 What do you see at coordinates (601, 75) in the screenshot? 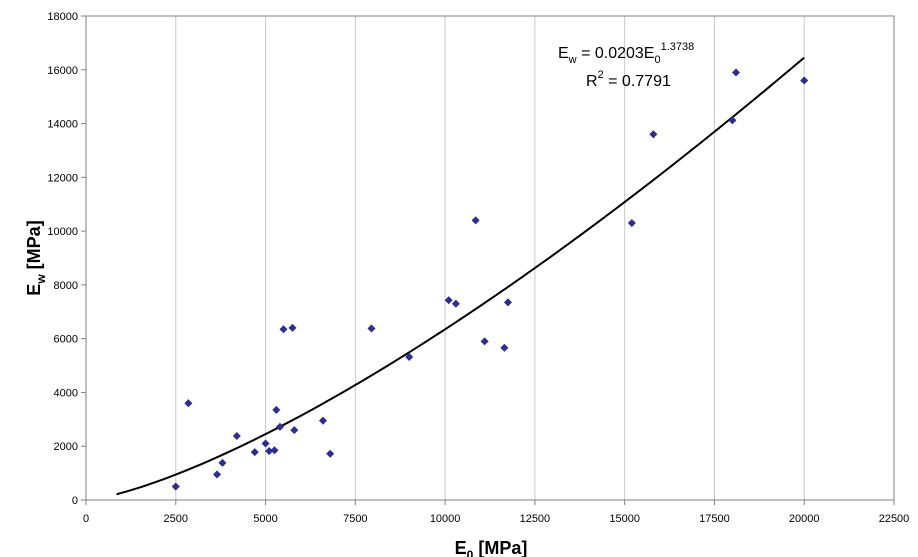
I see `r2-superscript: 2` at bounding box center [601, 75].